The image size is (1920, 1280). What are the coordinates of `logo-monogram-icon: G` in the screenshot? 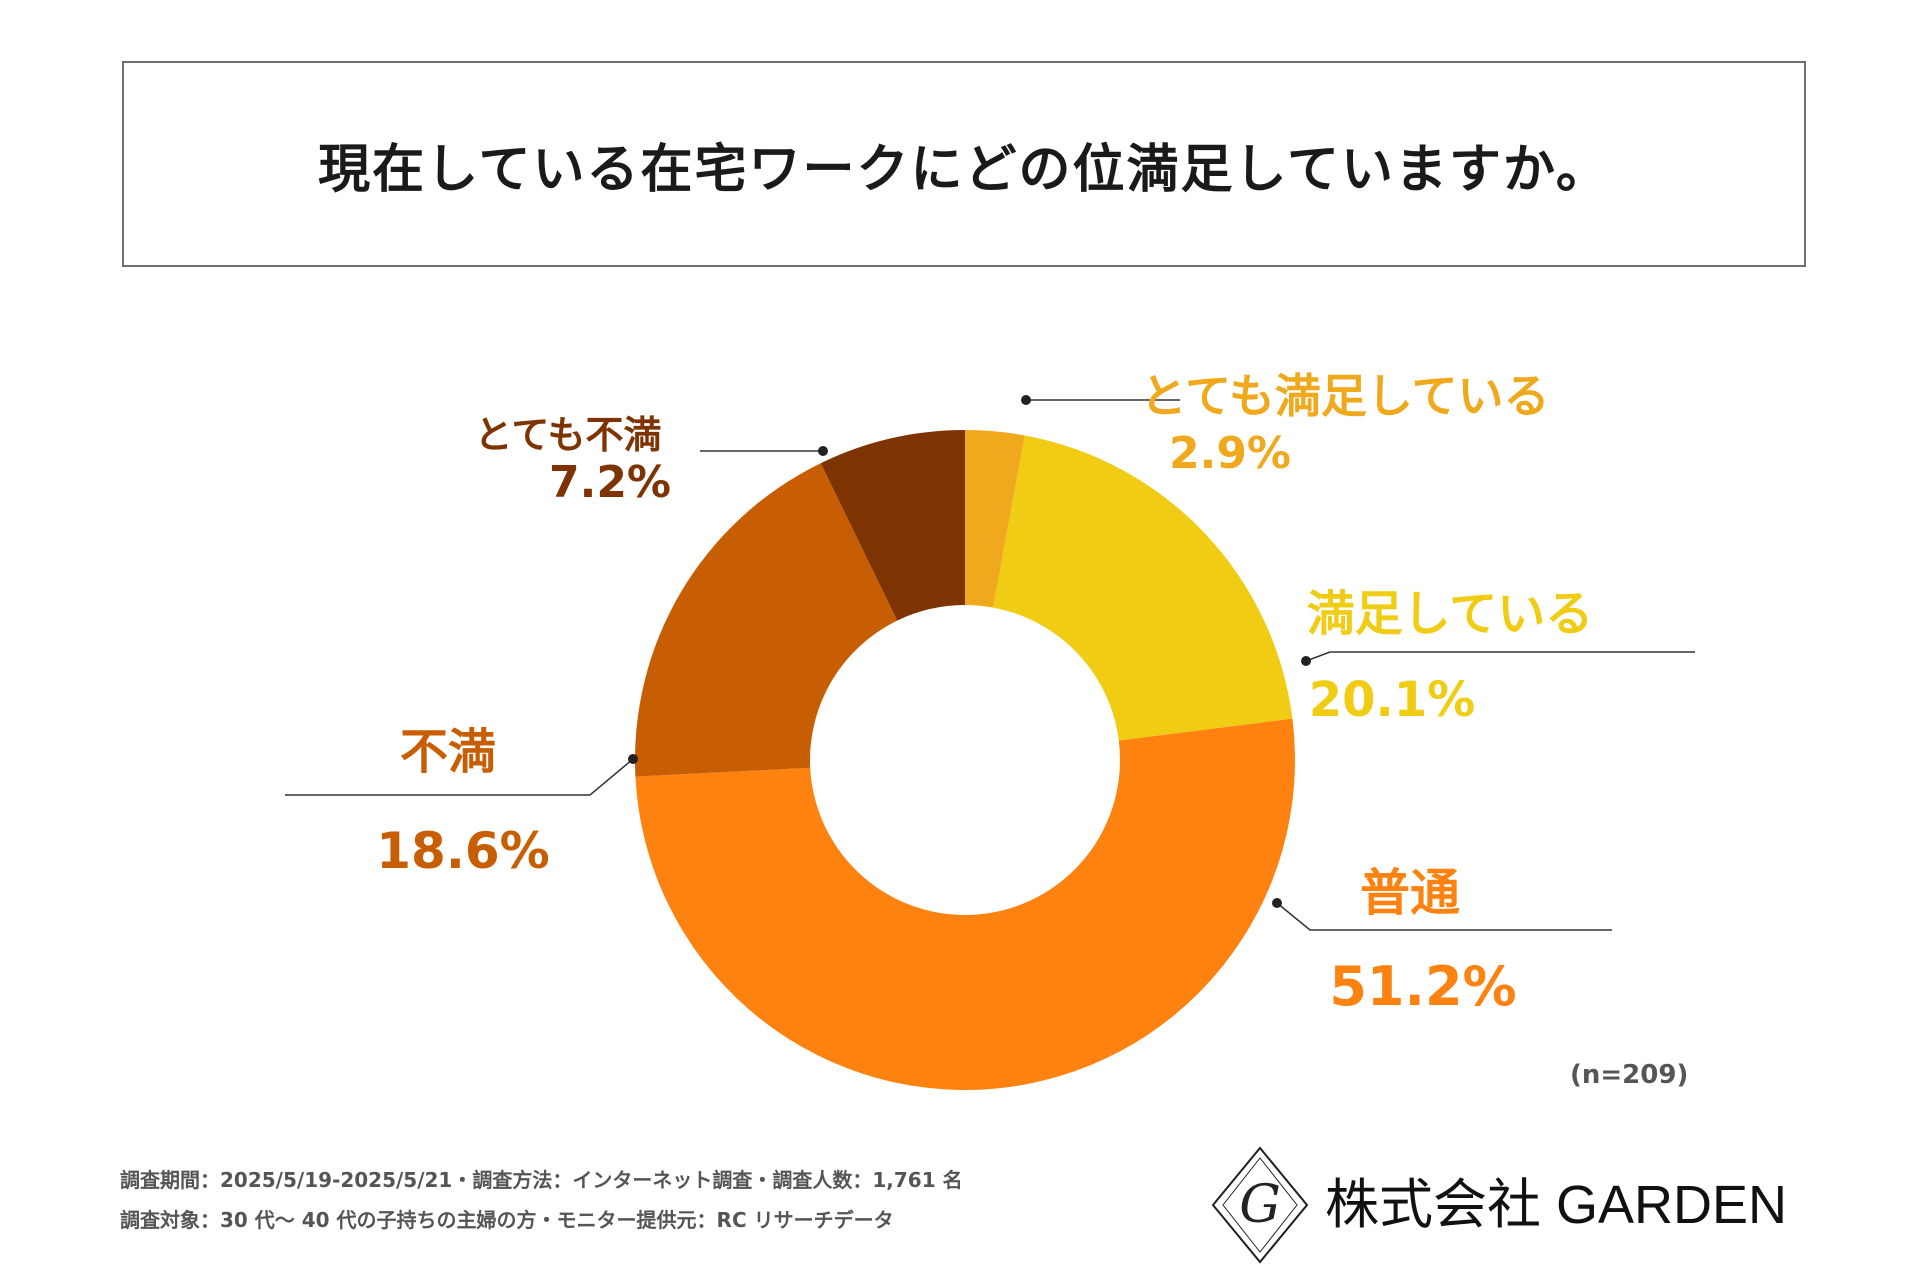 It's located at (1260, 1205).